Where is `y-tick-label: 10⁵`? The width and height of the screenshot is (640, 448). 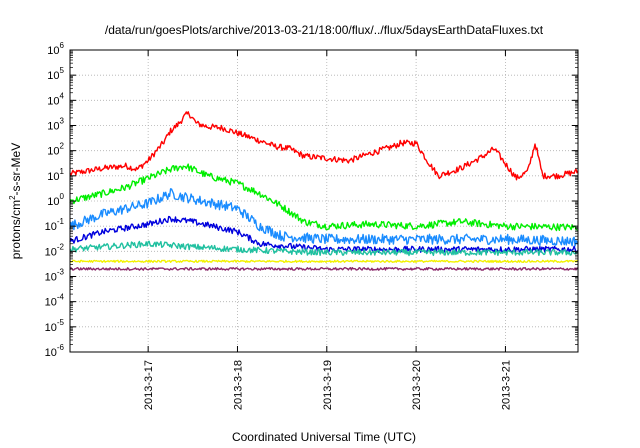
y-tick-label: 10⁵ is located at coordinates (55, 74).